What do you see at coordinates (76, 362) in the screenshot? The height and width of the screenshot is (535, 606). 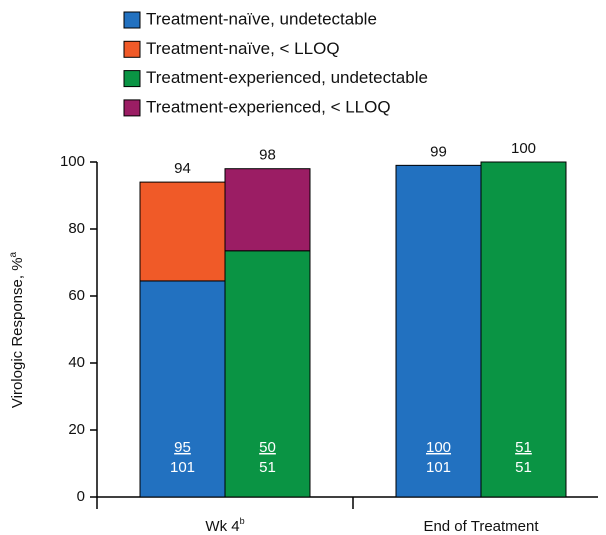 I see `y-tick-label: 40` at bounding box center [76, 362].